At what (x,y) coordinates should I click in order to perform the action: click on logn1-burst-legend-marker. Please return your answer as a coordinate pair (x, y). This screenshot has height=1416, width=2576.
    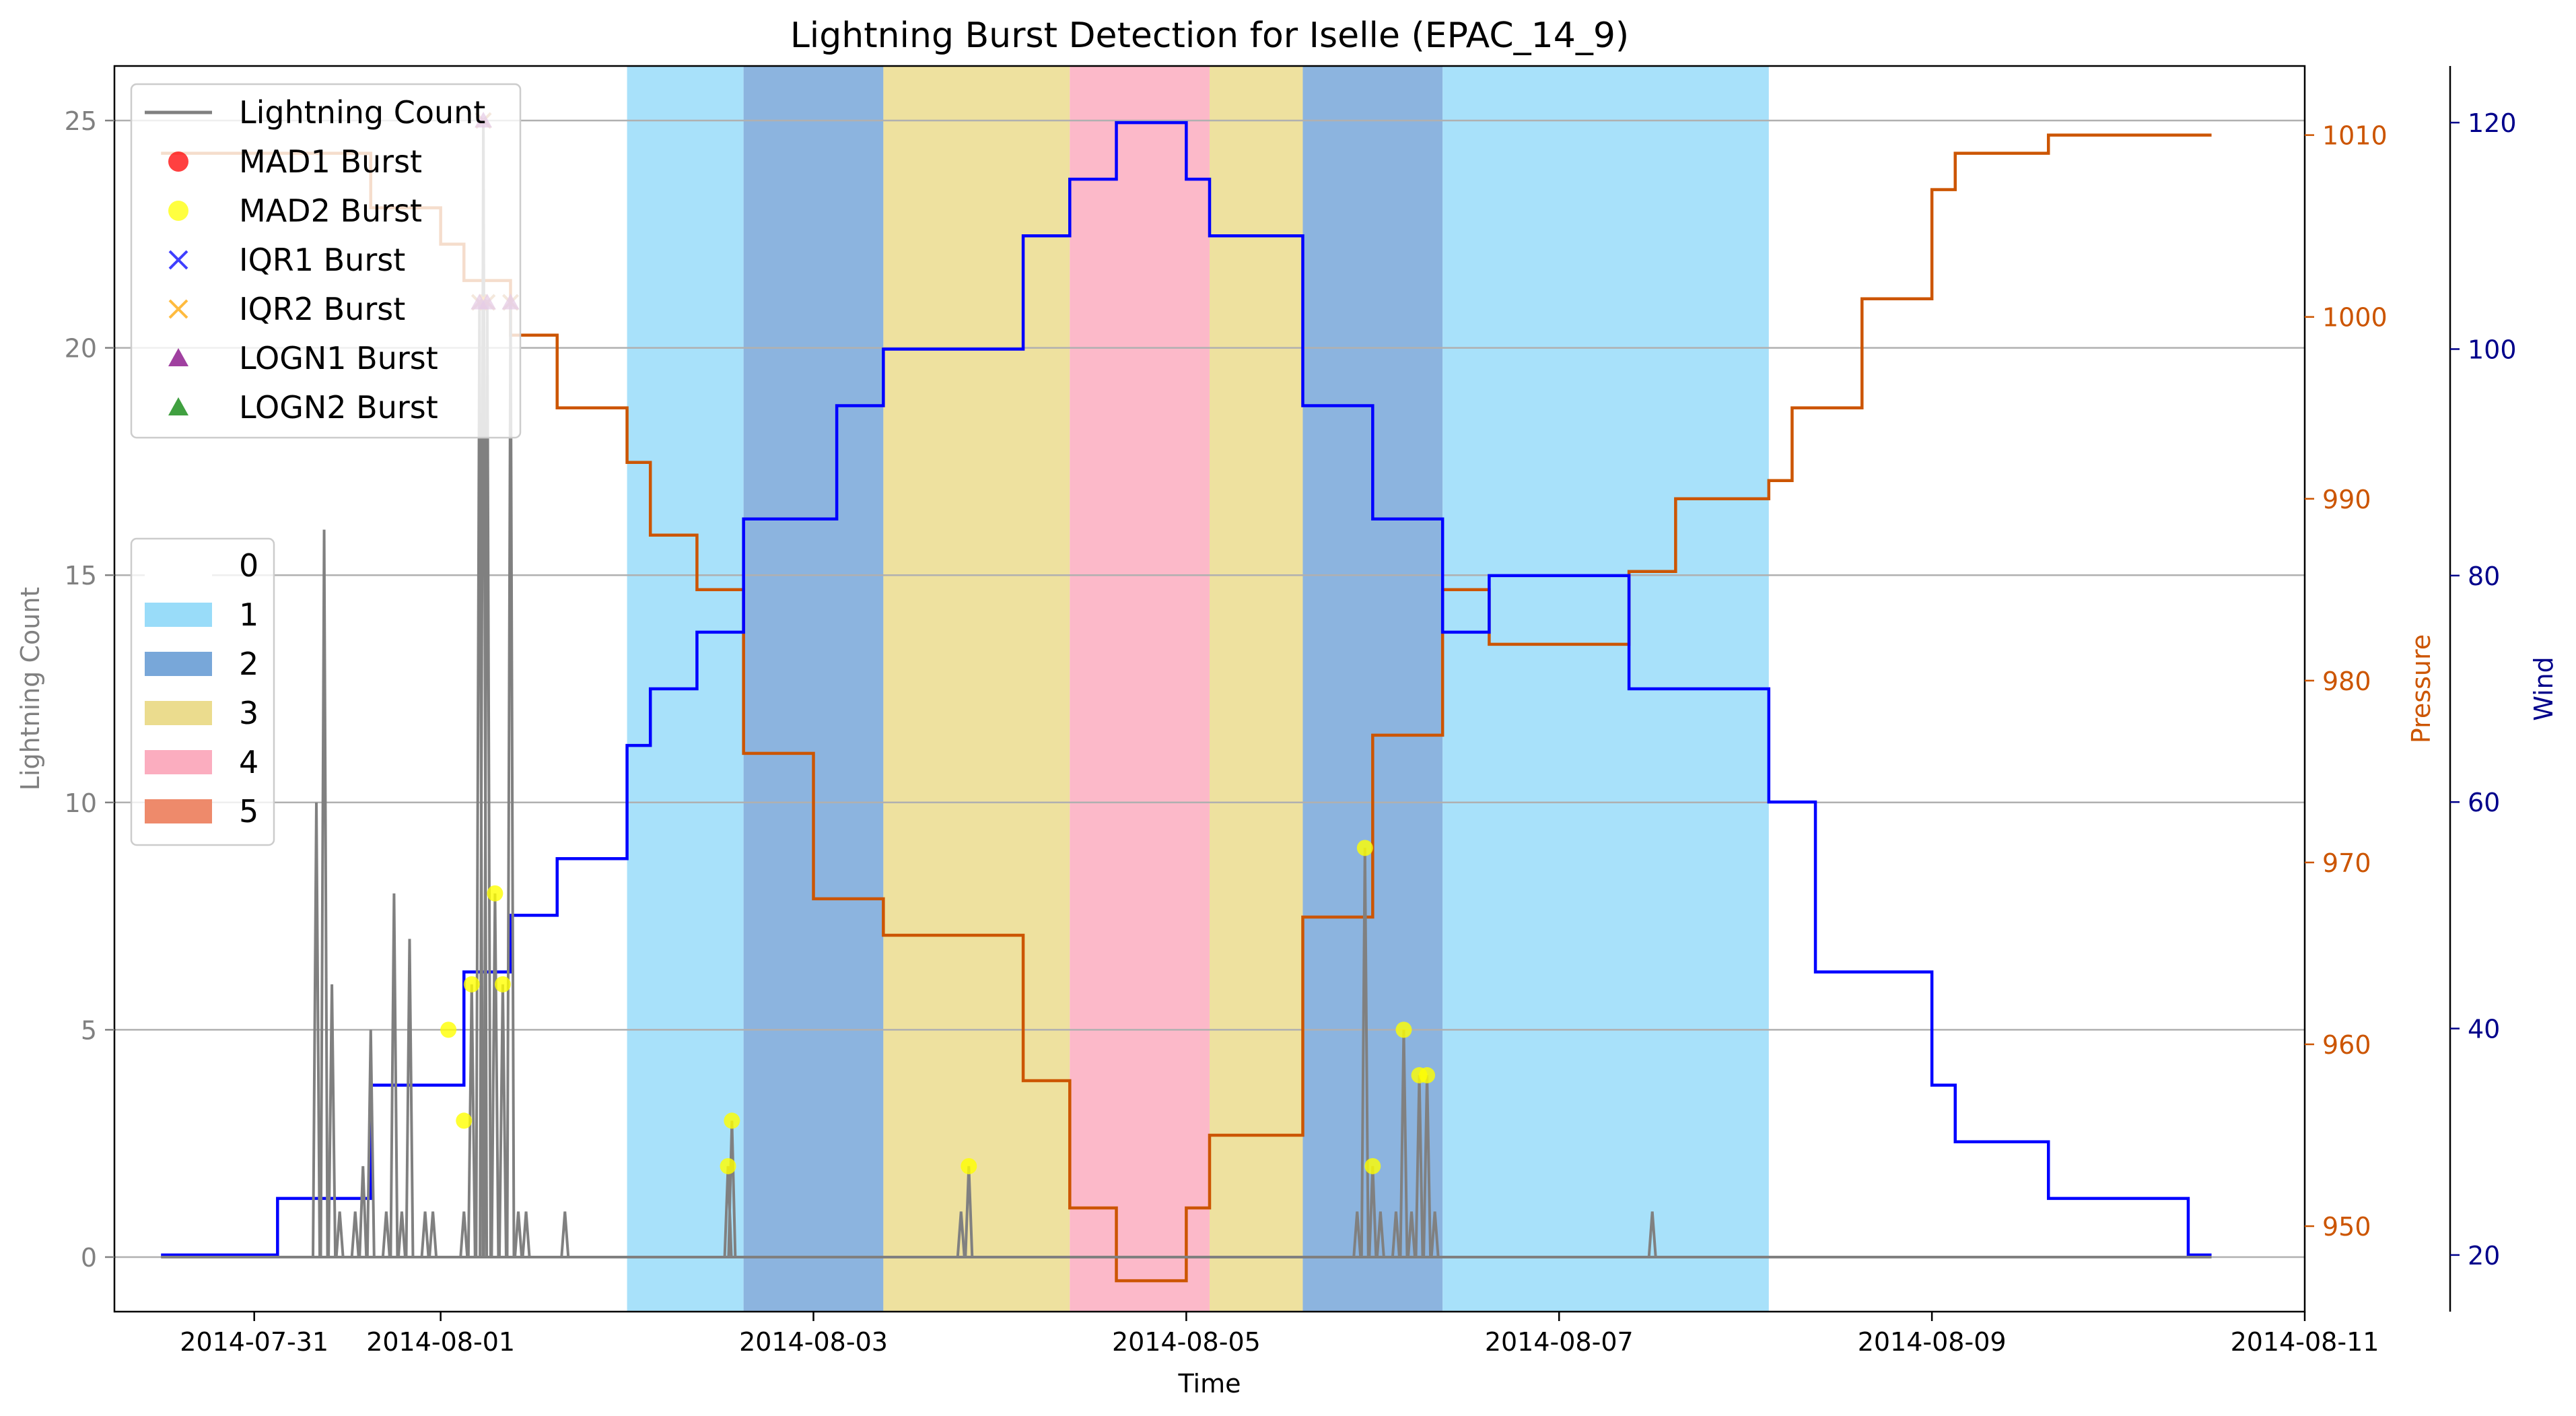
    Looking at the image, I should click on (178, 357).